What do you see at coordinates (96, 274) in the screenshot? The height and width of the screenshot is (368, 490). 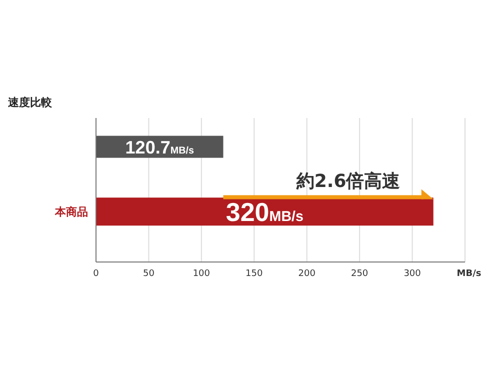 I see `x-tick-label: 0` at bounding box center [96, 274].